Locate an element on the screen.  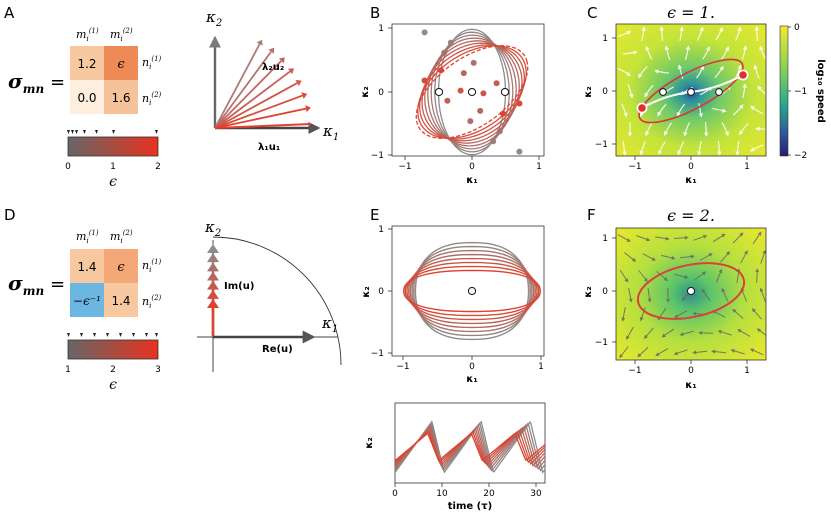
panel-a-row-label-1: ni(1) is located at coordinates (152, 63).